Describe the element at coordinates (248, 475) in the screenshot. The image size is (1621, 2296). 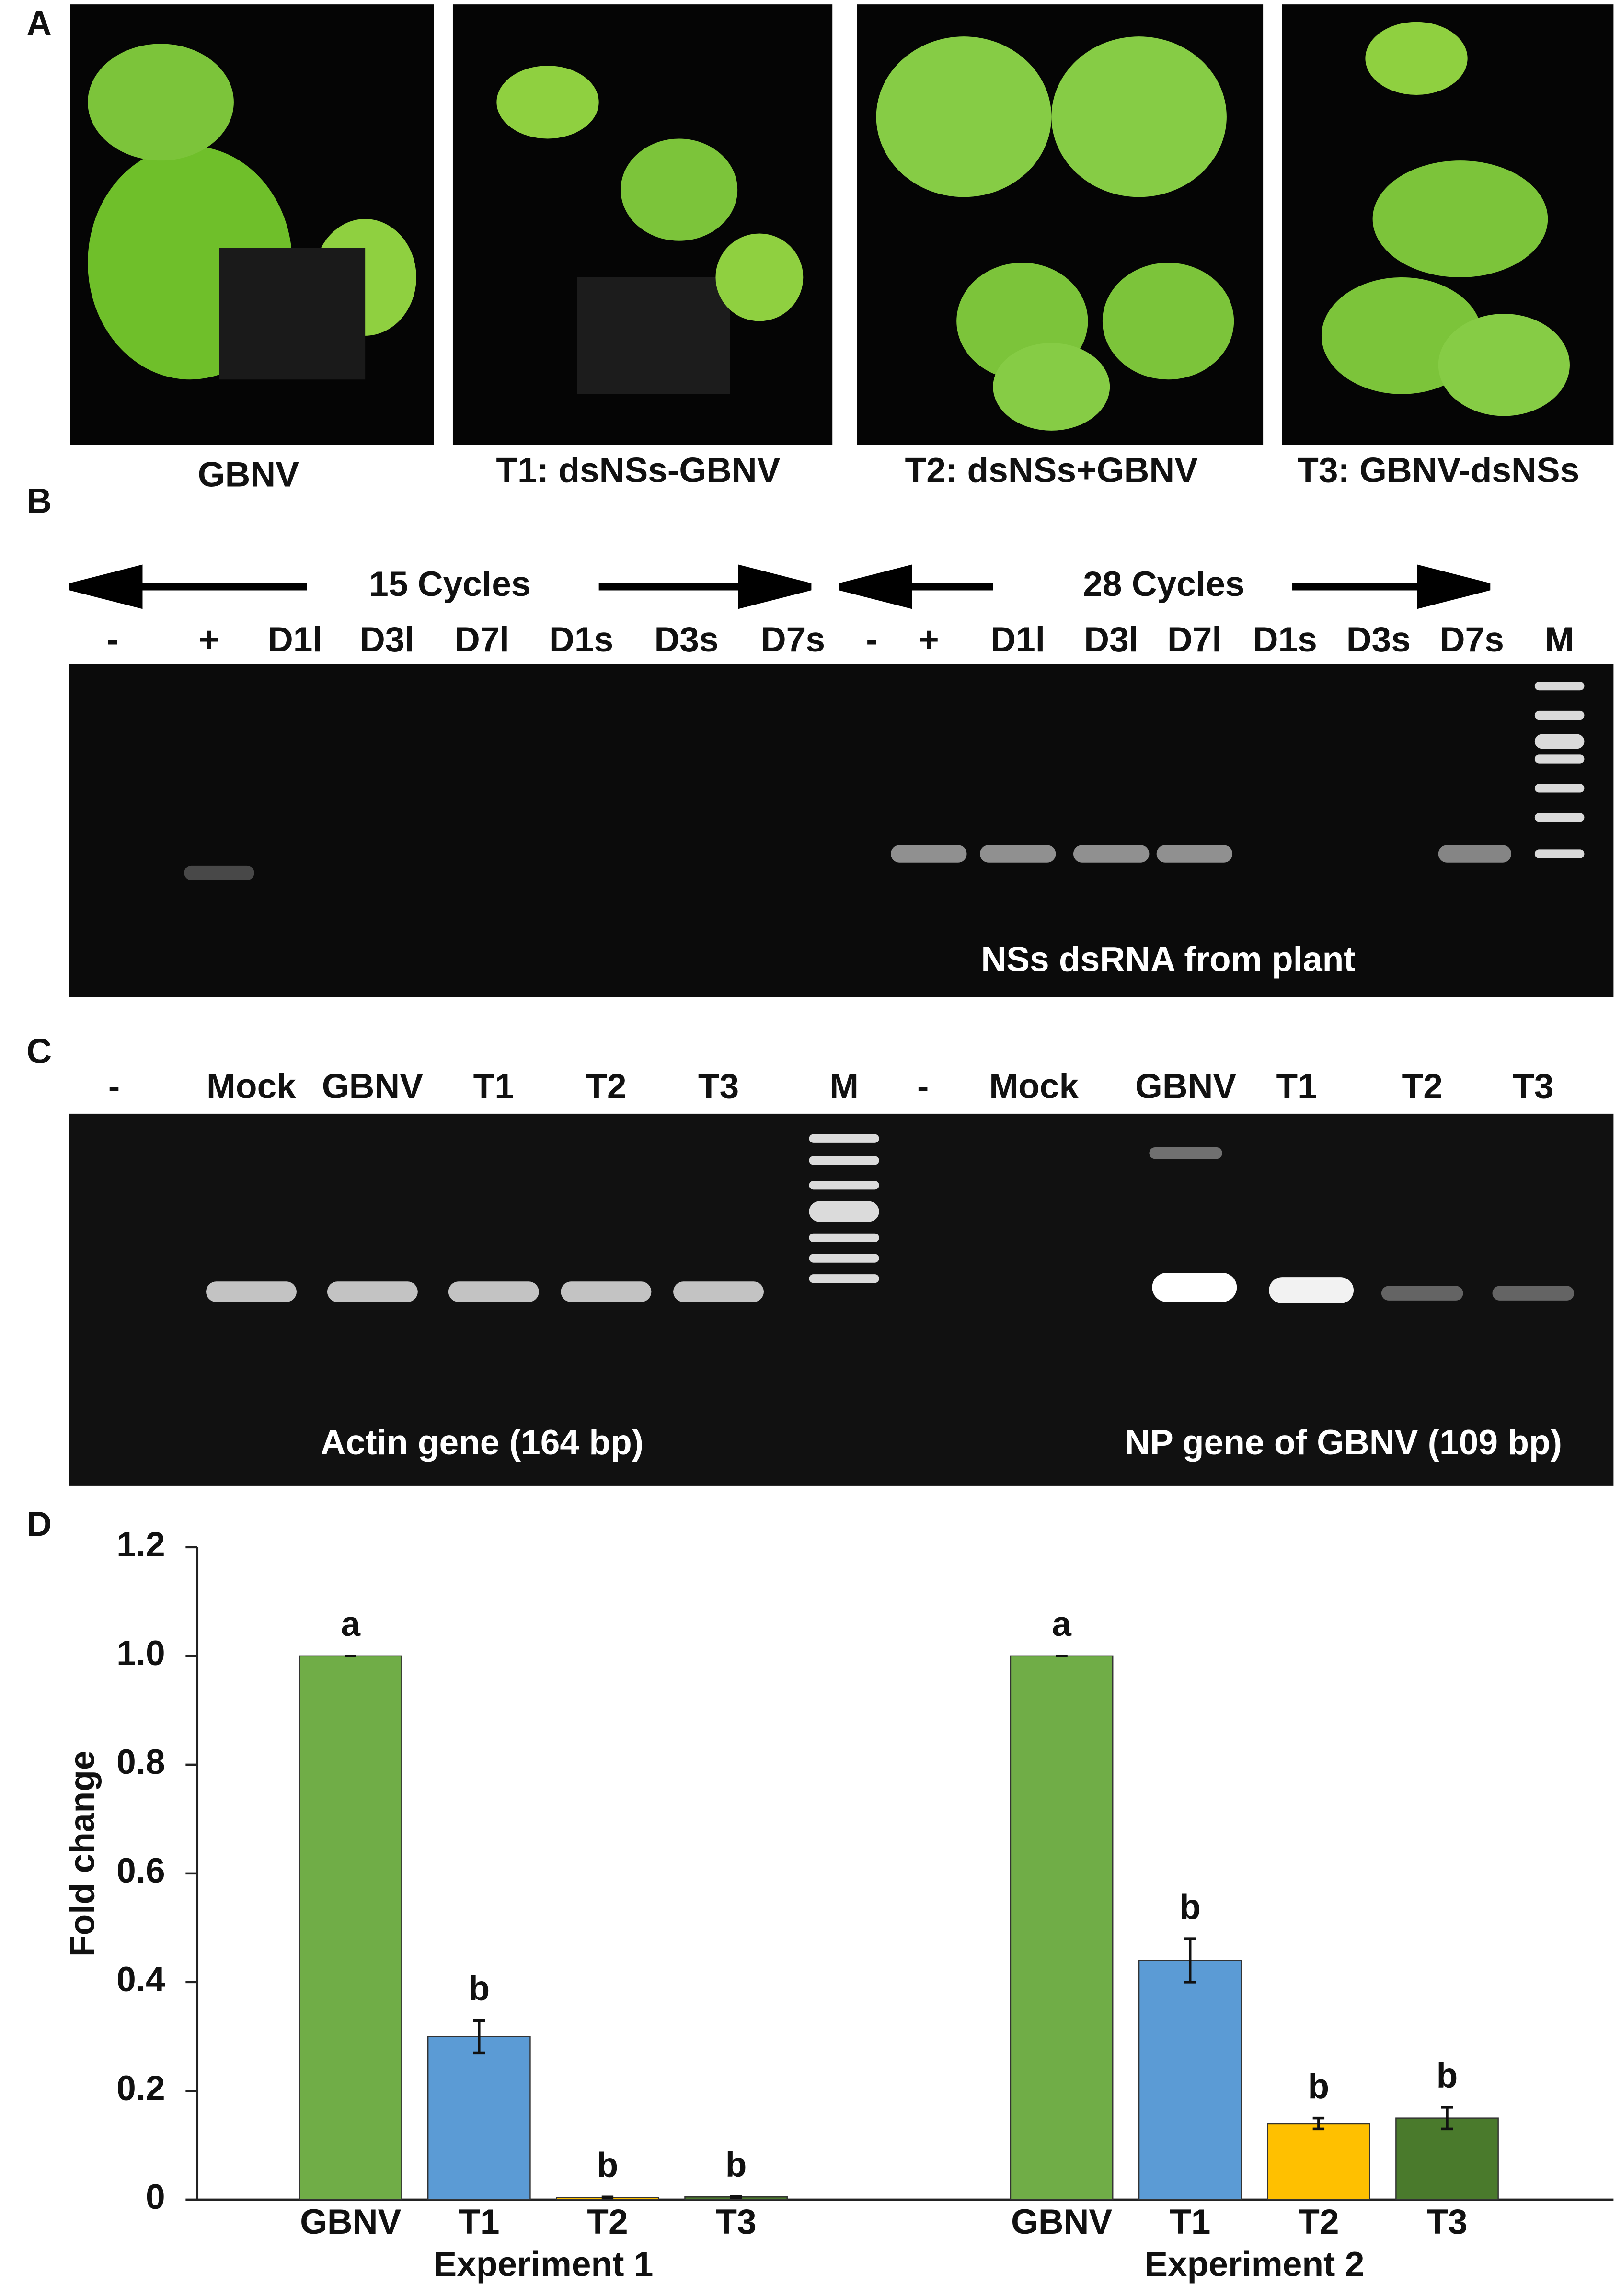
I see `photo-caption: GBNV` at that location.